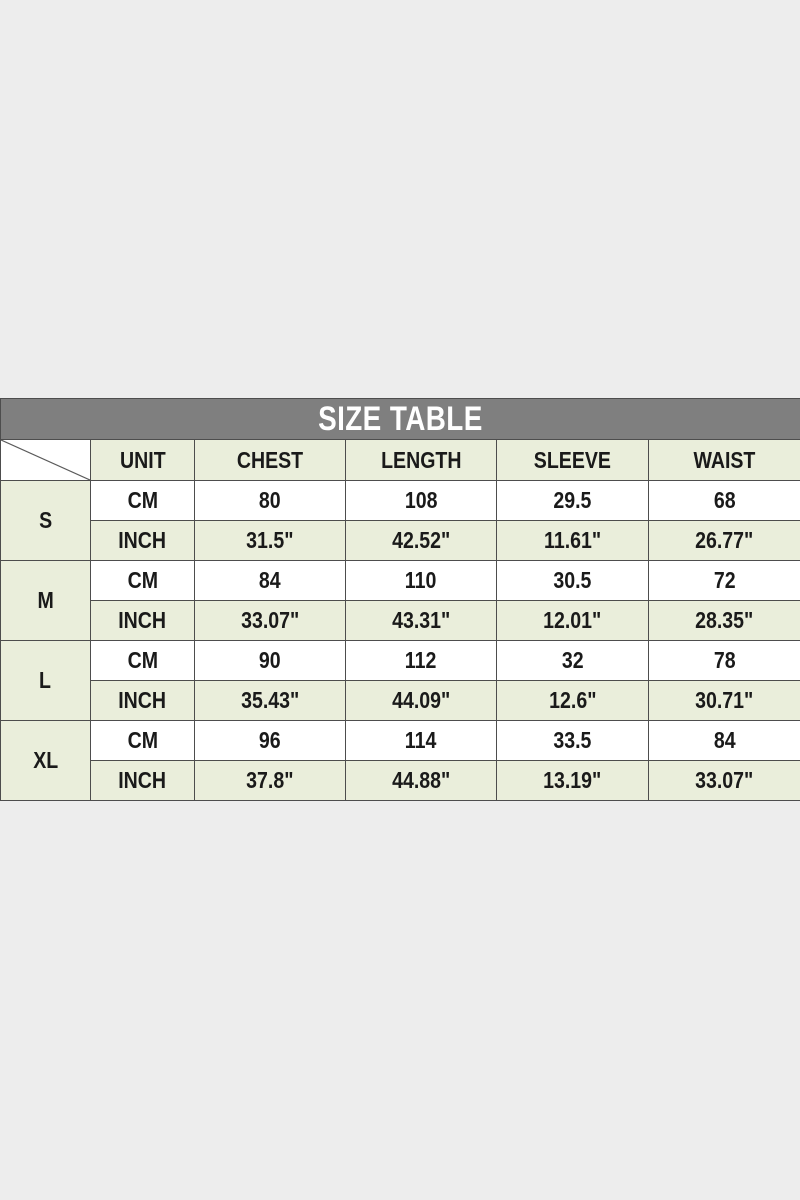 This screenshot has height=1200, width=800. Describe the element at coordinates (572, 580) in the screenshot. I see `measurement-value: 30.5` at that location.